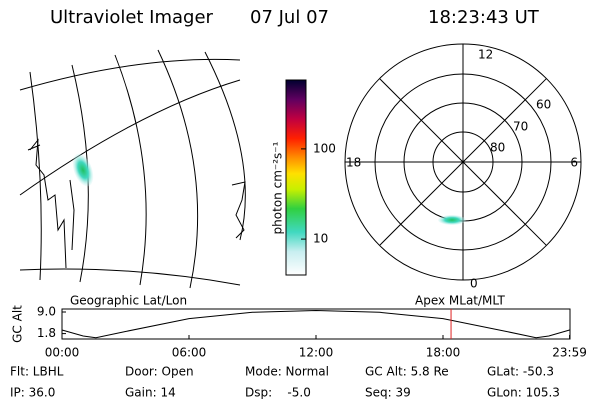 The width and height of the screenshot is (600, 400). Describe the element at coordinates (569, 353) in the screenshot. I see `x-tick-label: 23:59` at that location.